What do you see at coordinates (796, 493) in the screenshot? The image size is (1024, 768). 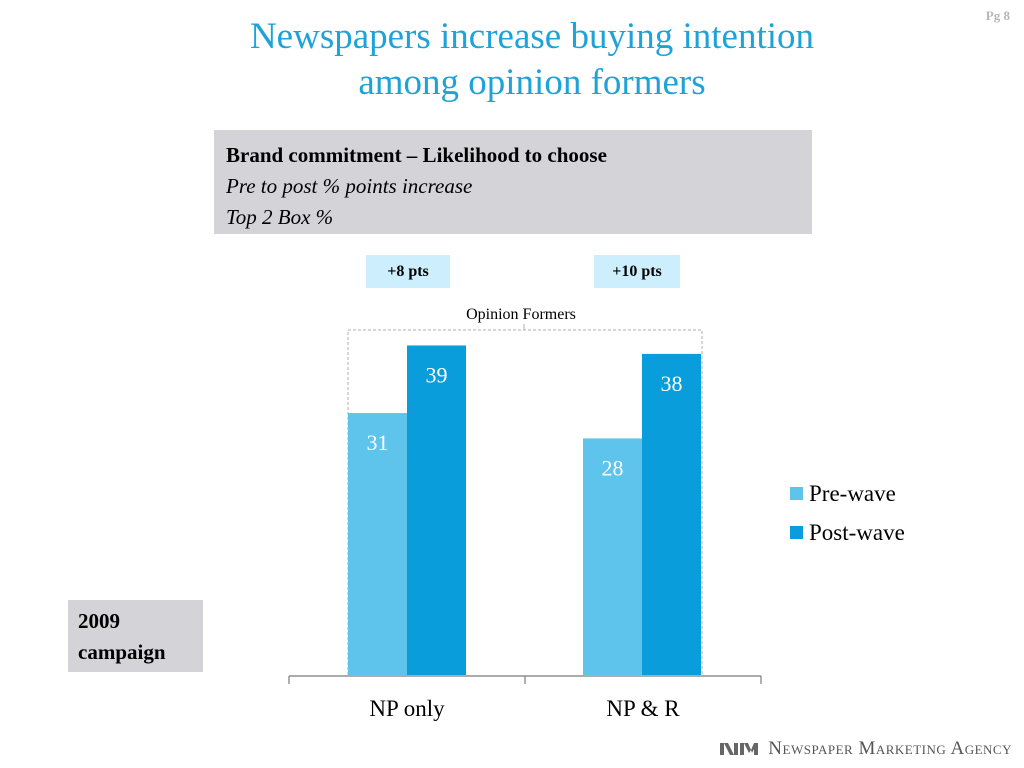 I see `legend-swatch-pre-wave` at bounding box center [796, 493].